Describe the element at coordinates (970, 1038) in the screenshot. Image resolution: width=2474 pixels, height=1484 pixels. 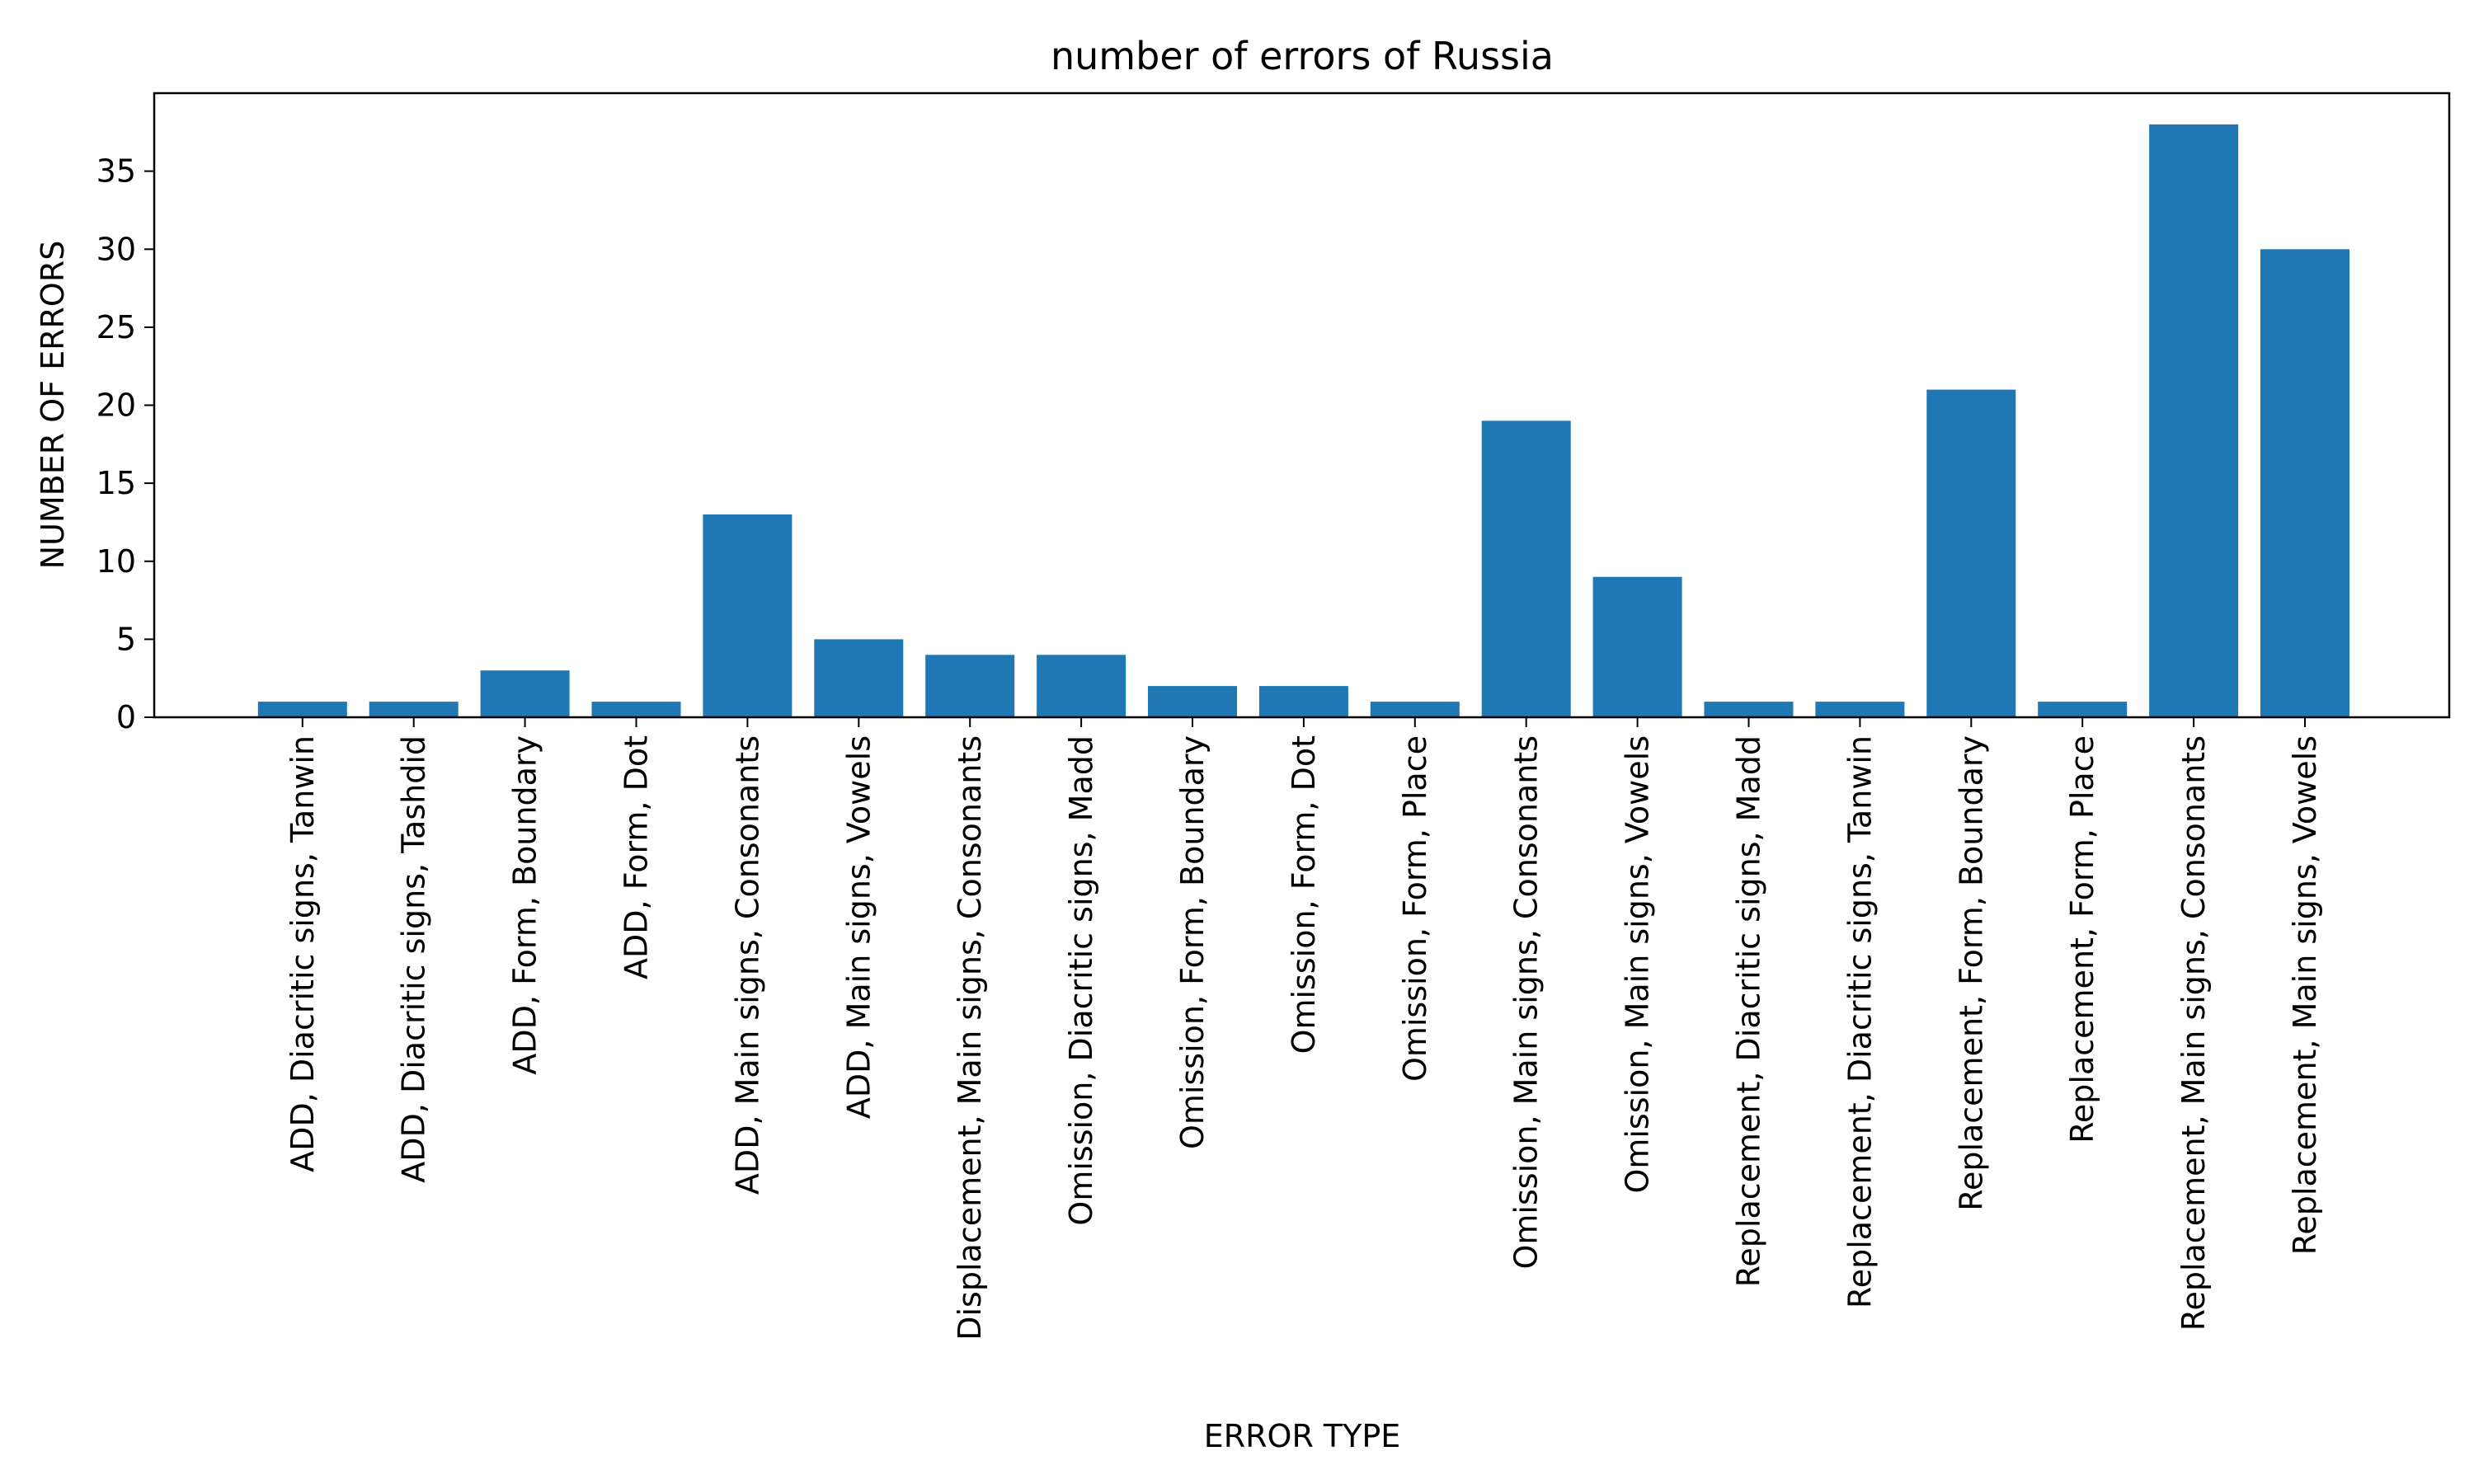
I see `x-tick-label: Displacement, Main signs, Consonants` at that location.